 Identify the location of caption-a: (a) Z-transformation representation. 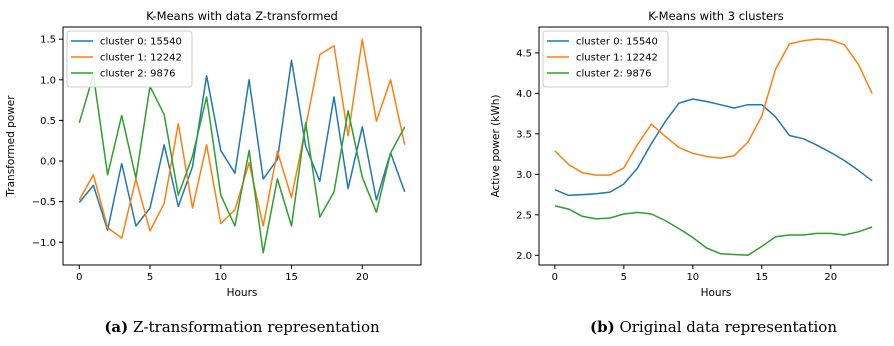
(242, 327).